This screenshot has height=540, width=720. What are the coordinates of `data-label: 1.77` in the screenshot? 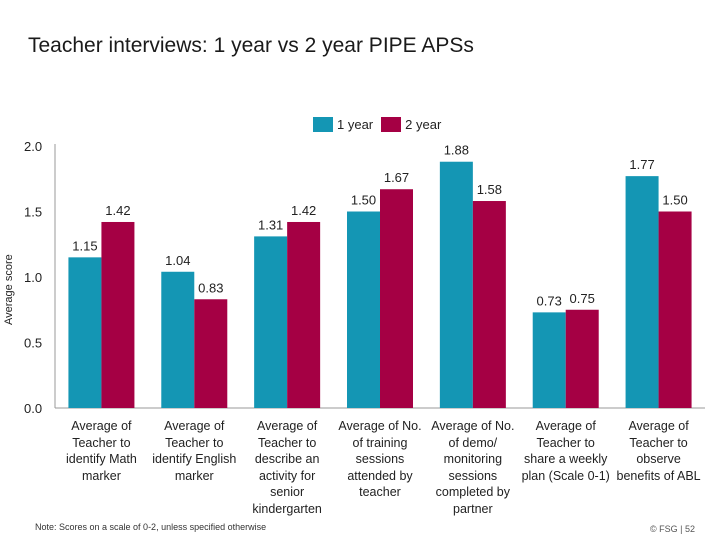 It's located at (641, 164).